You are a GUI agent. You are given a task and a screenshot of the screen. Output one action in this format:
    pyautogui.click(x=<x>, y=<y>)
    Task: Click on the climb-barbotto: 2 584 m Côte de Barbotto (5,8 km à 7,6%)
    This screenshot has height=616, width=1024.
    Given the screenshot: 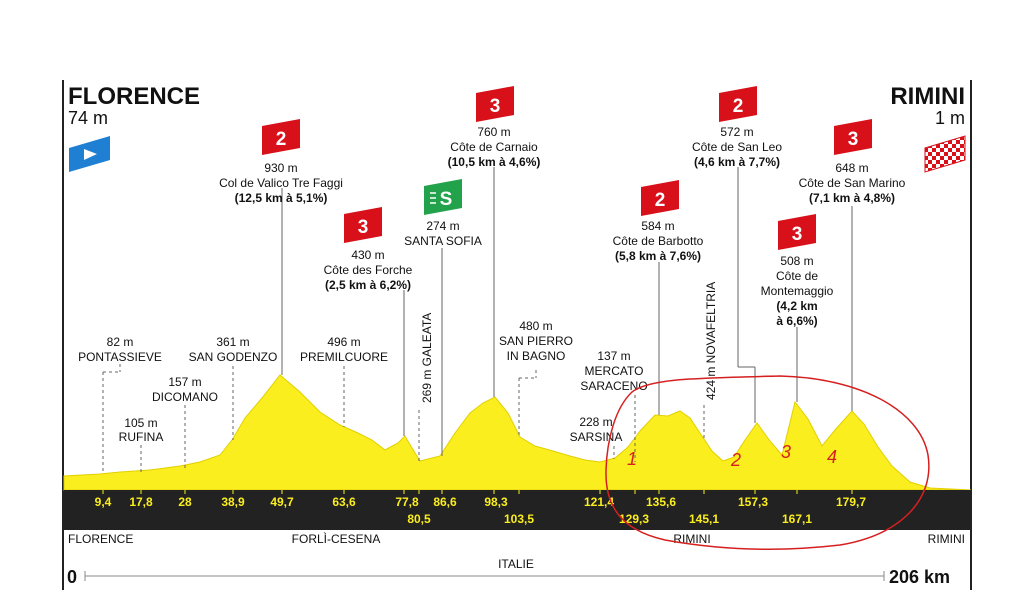 What is the action you would take?
    pyautogui.click(x=658, y=221)
    